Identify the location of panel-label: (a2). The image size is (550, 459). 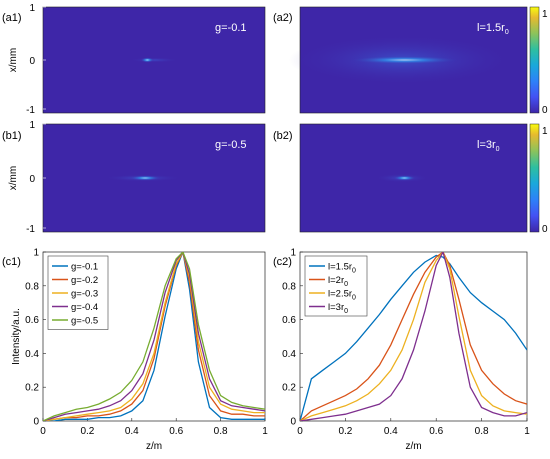
(283, 18).